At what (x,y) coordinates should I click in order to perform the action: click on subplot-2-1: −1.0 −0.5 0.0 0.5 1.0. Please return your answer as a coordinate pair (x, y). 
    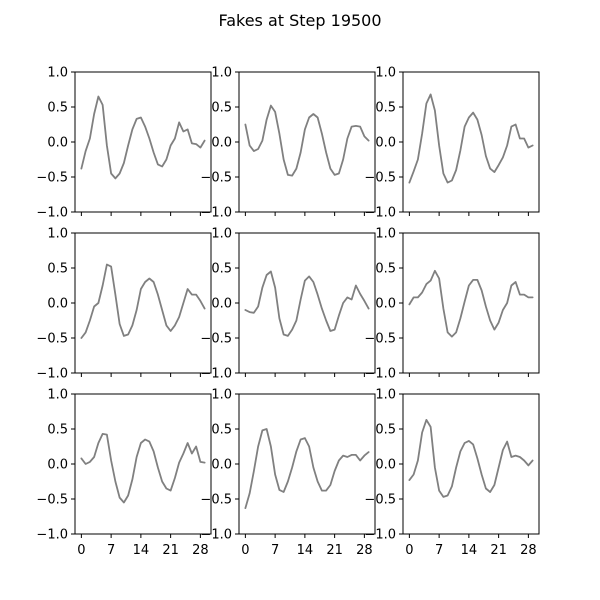
    Looking at the image, I should click on (124, 304).